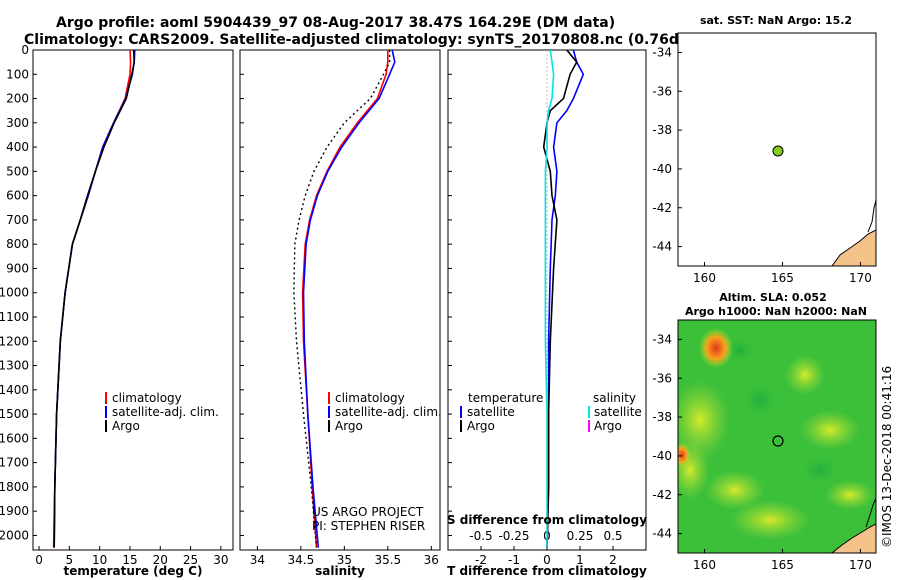 Image resolution: width=900 pixels, height=580 pixels. Describe the element at coordinates (560, 299) in the screenshot. I see `series-line-t-argo` at that location.